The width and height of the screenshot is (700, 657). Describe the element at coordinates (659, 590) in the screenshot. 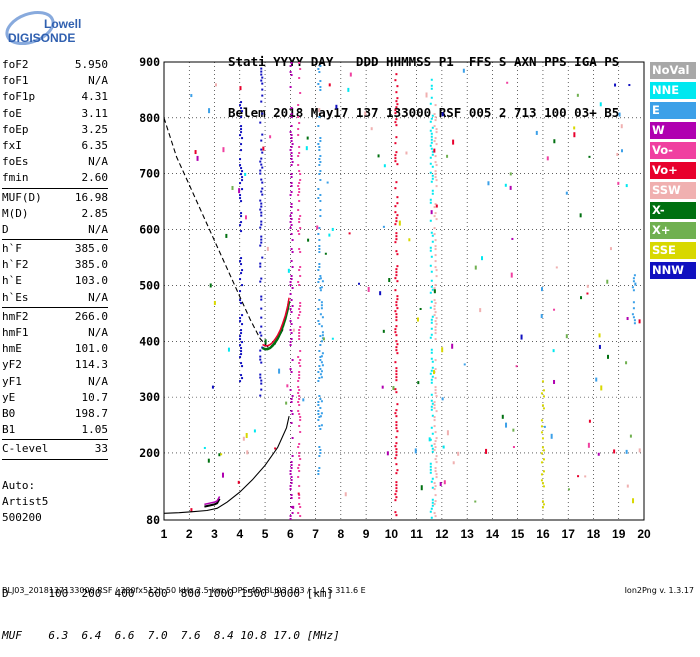

I see `version-label: Ion2Png v. 1.3.17` at that location.